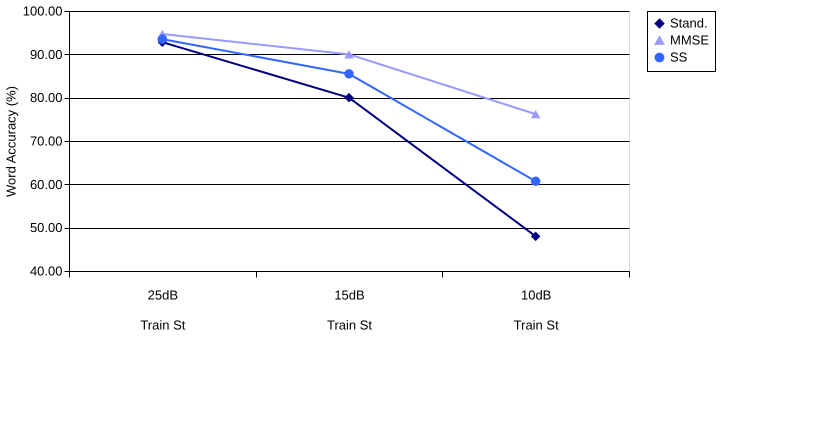  I want to click on x-tick-label: 15dB Train St, so click(349, 310).